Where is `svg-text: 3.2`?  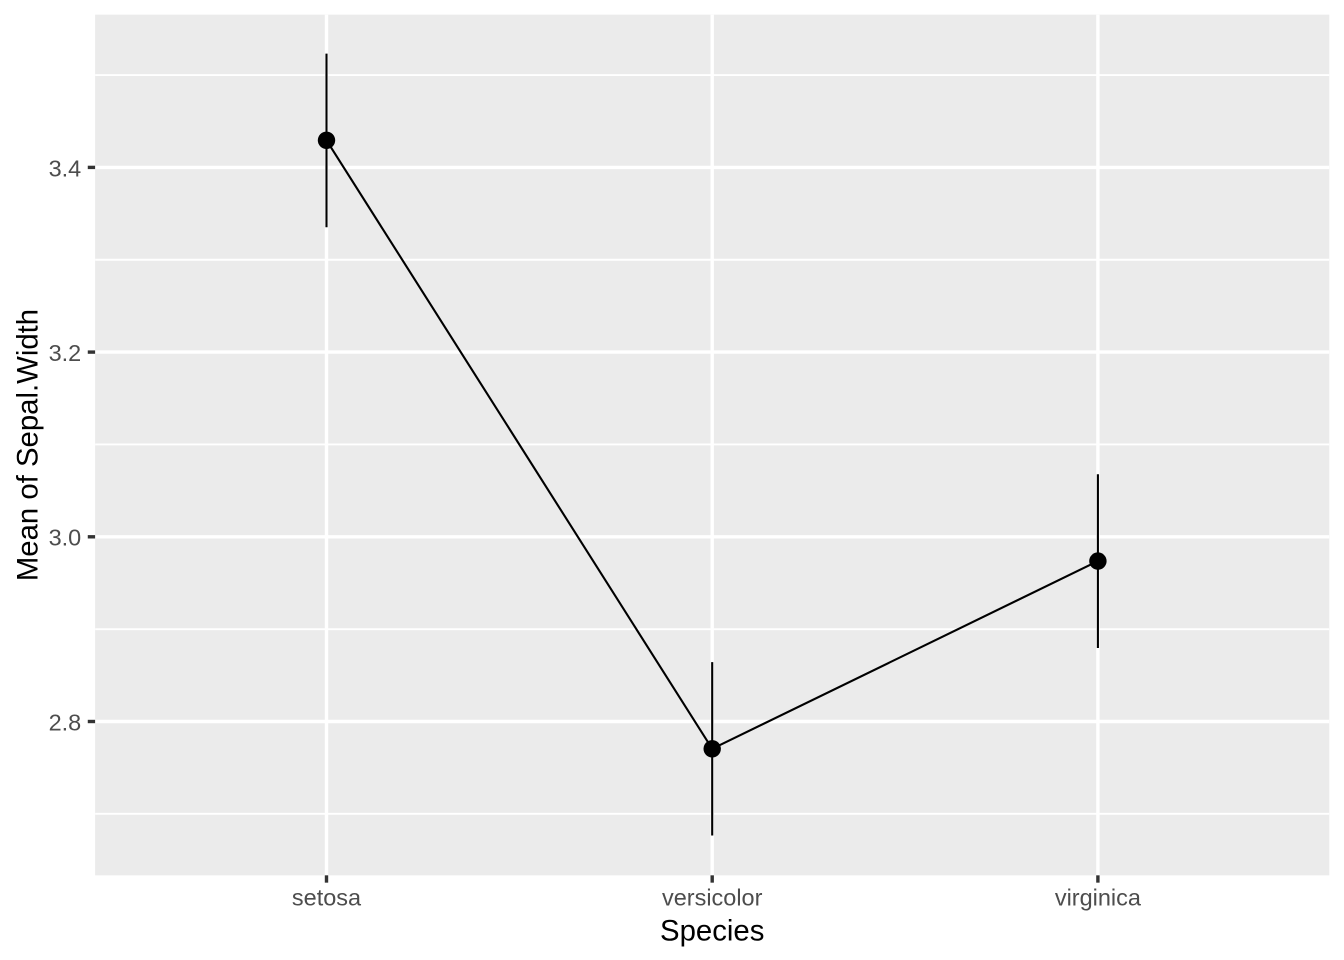
svg-text: 3.2 is located at coordinates (65, 353).